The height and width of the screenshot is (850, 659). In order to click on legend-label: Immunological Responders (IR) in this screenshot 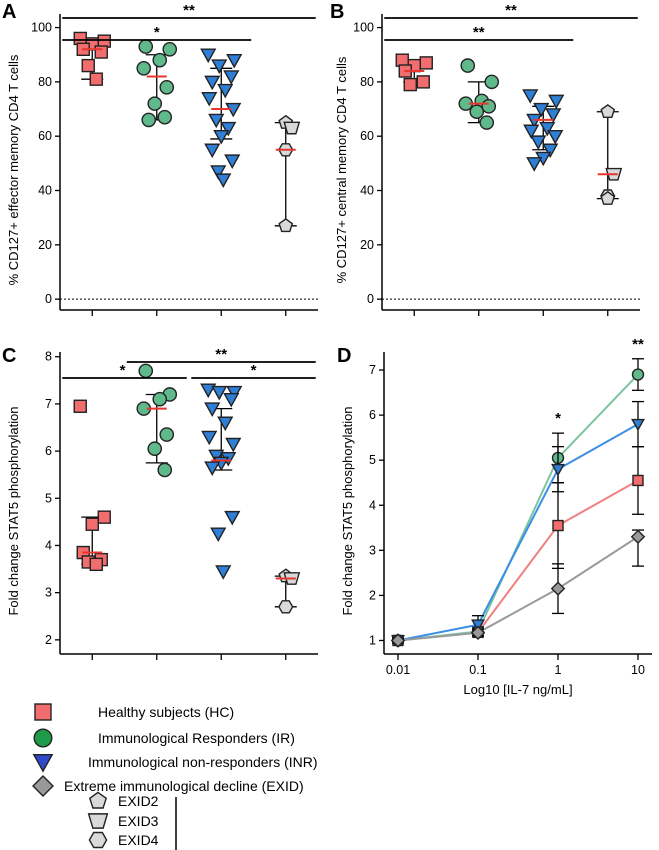, I will do `click(196, 738)`.